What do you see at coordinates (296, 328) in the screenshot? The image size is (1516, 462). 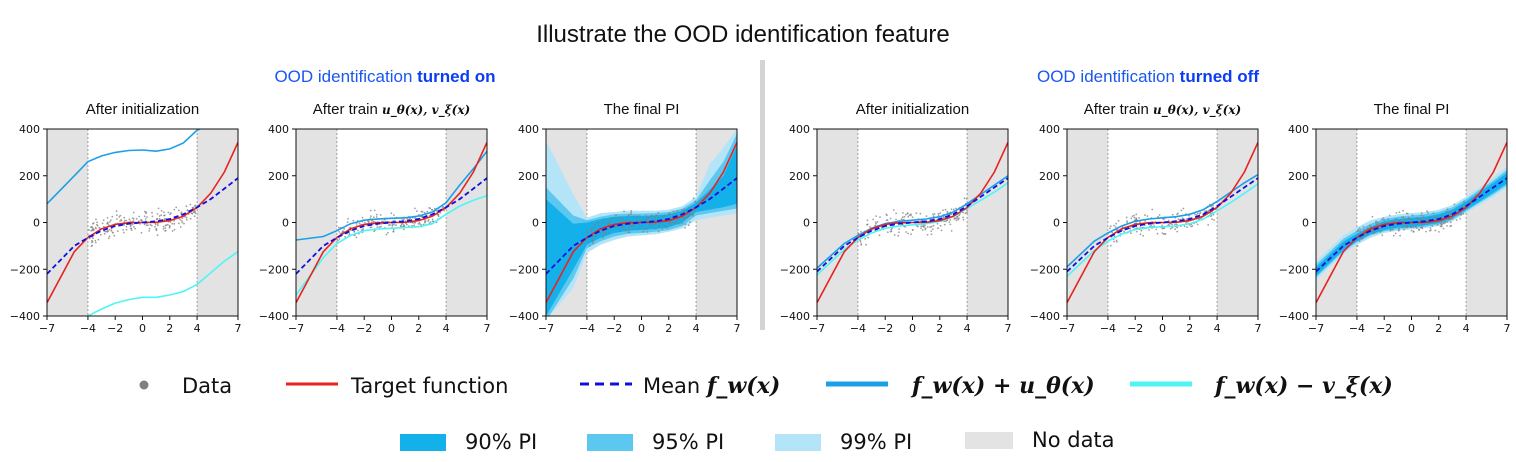 I see `x-tick-label: −7` at bounding box center [296, 328].